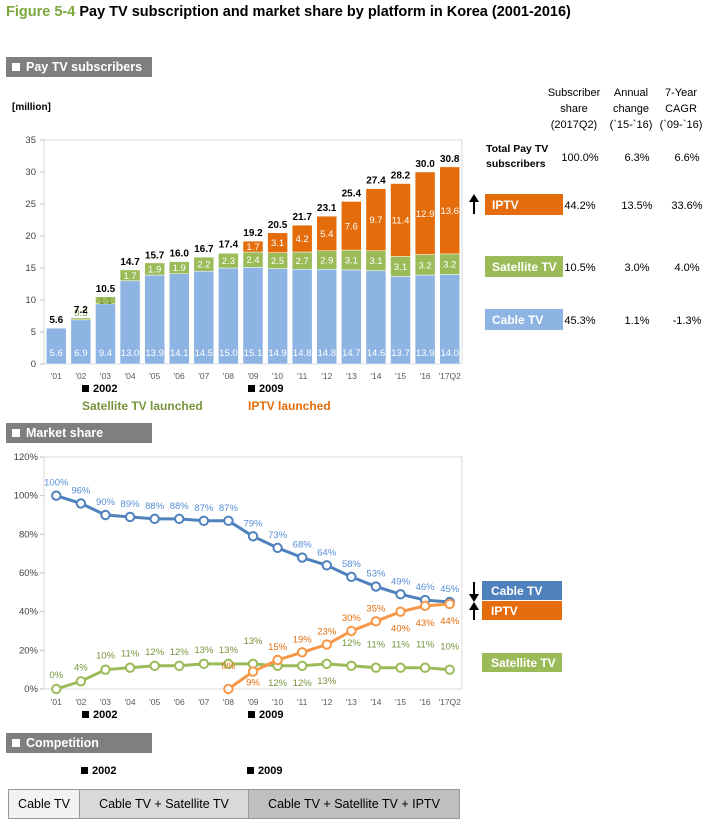 Image resolution: width=709 pixels, height=825 pixels. Describe the element at coordinates (65, 433) in the screenshot. I see `section-label-text: Market share` at that location.